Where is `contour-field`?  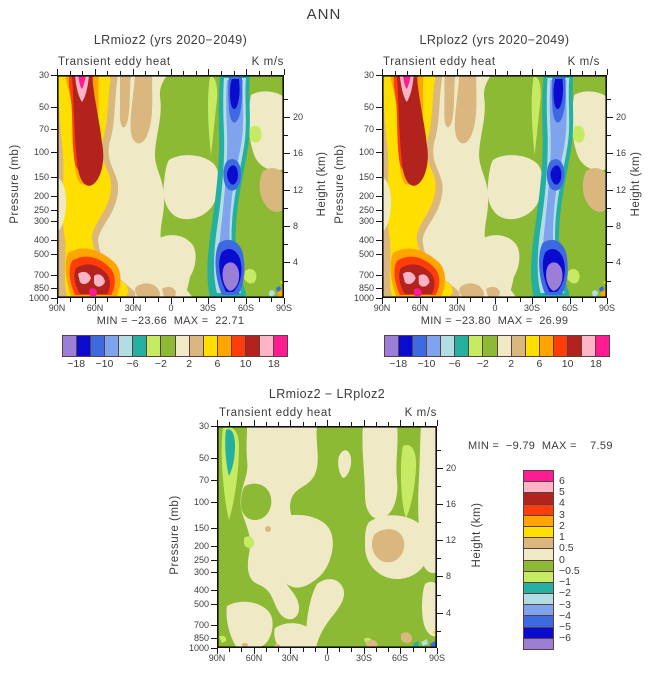
contour-field is located at coordinates (327, 537).